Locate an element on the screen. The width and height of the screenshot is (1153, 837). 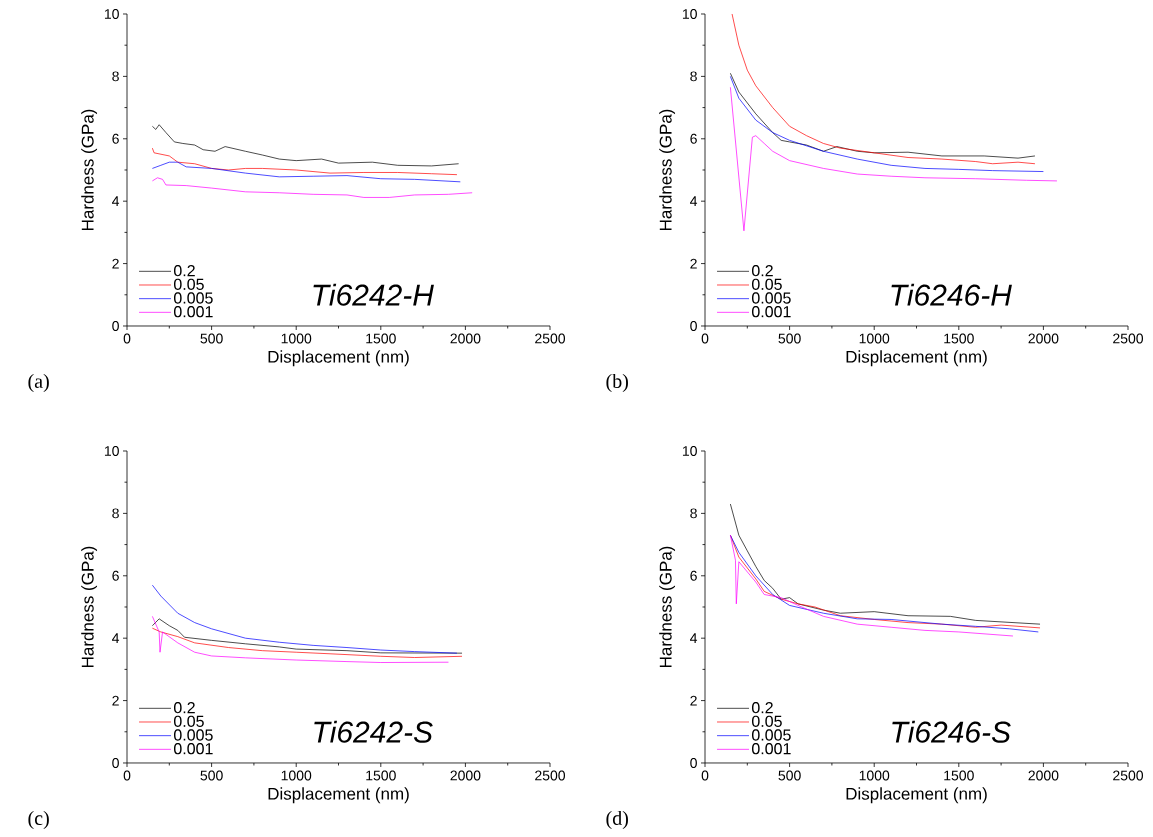
text: (c) is located at coordinates (38, 820).